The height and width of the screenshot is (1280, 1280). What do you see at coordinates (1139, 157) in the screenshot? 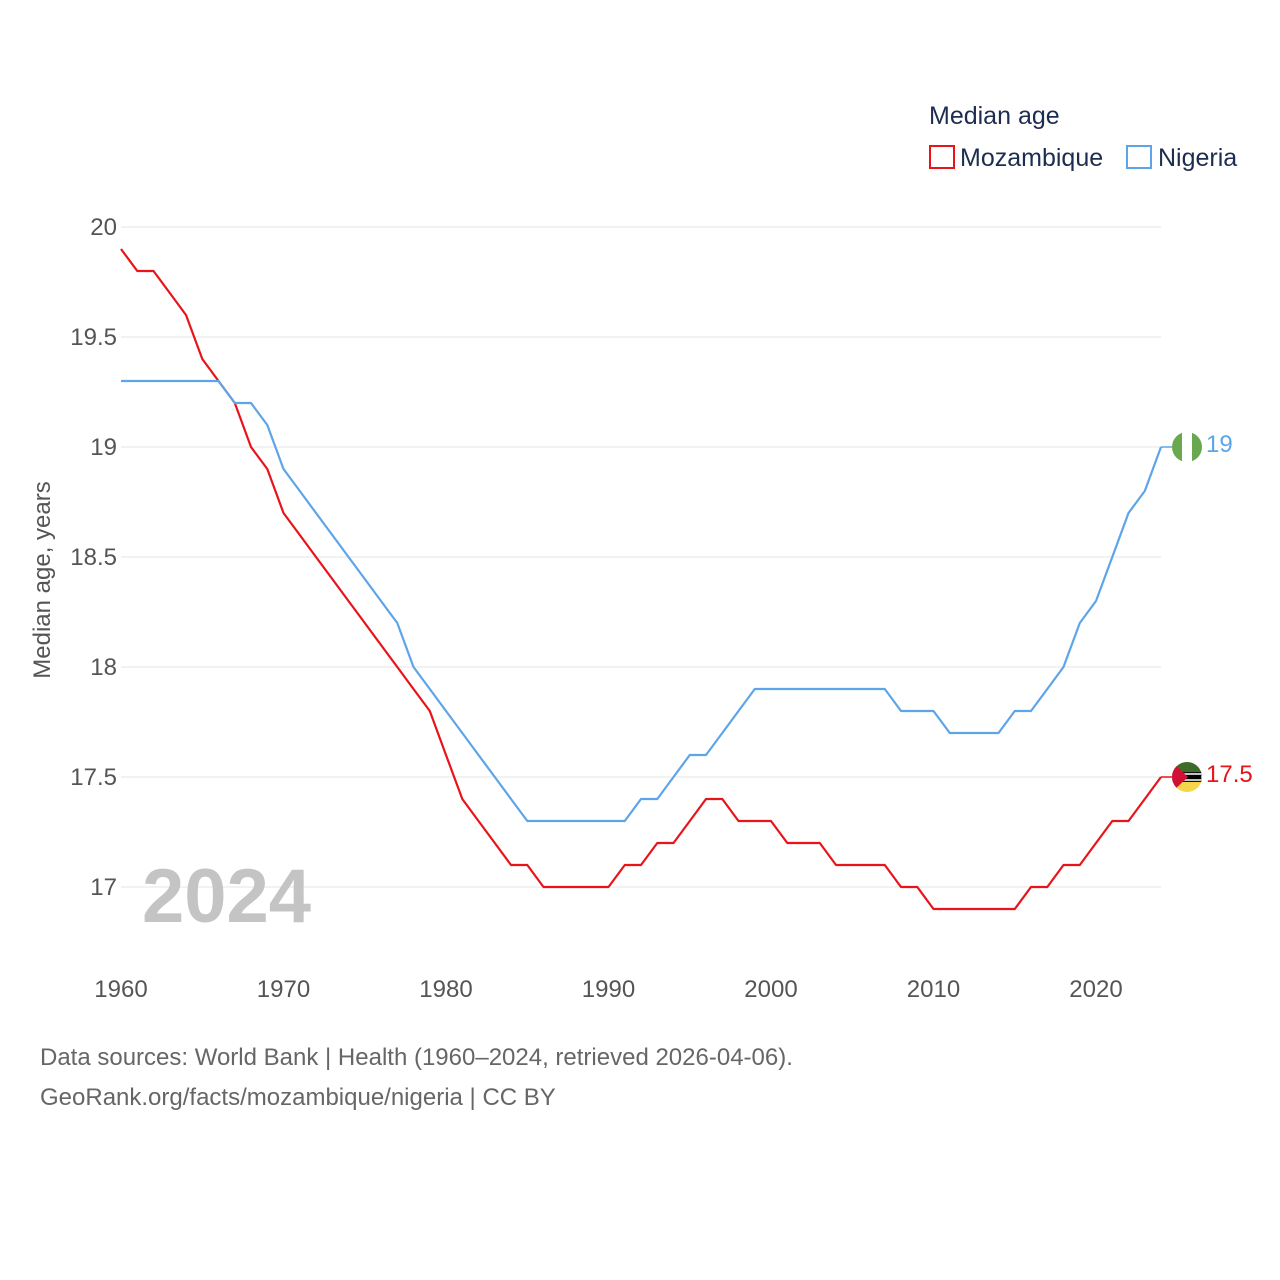
I see `legend-swatch-nigeria` at bounding box center [1139, 157].